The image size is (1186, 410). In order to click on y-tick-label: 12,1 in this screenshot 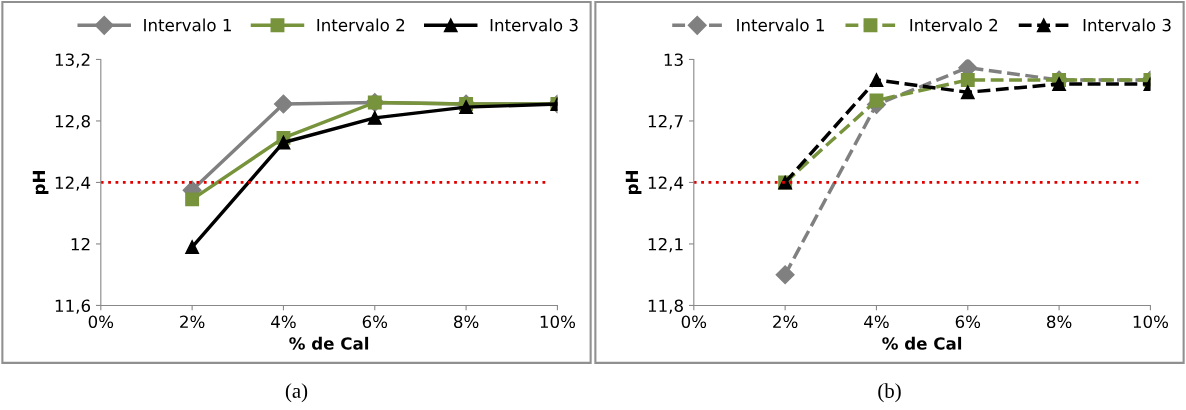, I will do `click(665, 245)`.